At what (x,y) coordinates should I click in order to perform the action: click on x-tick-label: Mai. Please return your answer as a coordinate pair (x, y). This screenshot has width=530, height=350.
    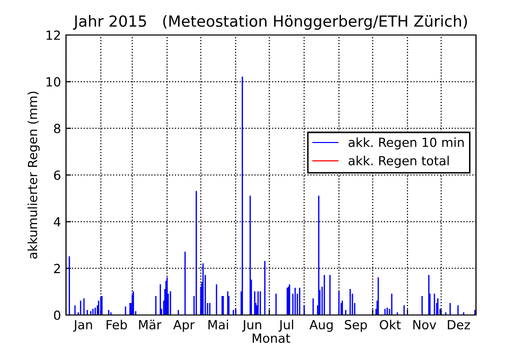
    Looking at the image, I should click on (218, 325).